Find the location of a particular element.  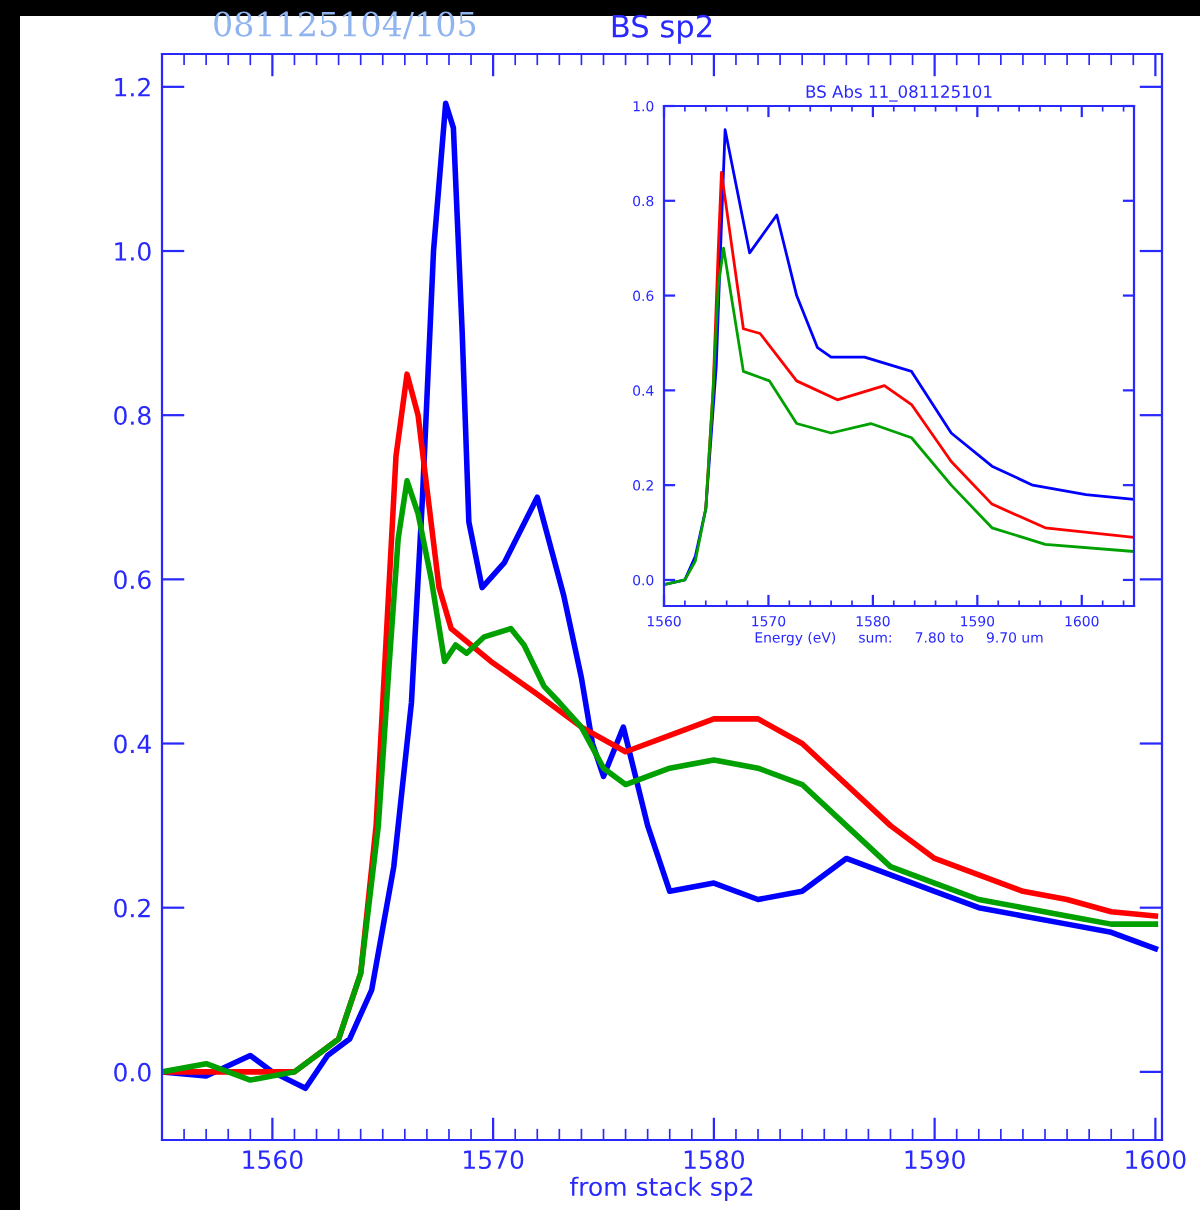

line-series is located at coordinates (899, 416).